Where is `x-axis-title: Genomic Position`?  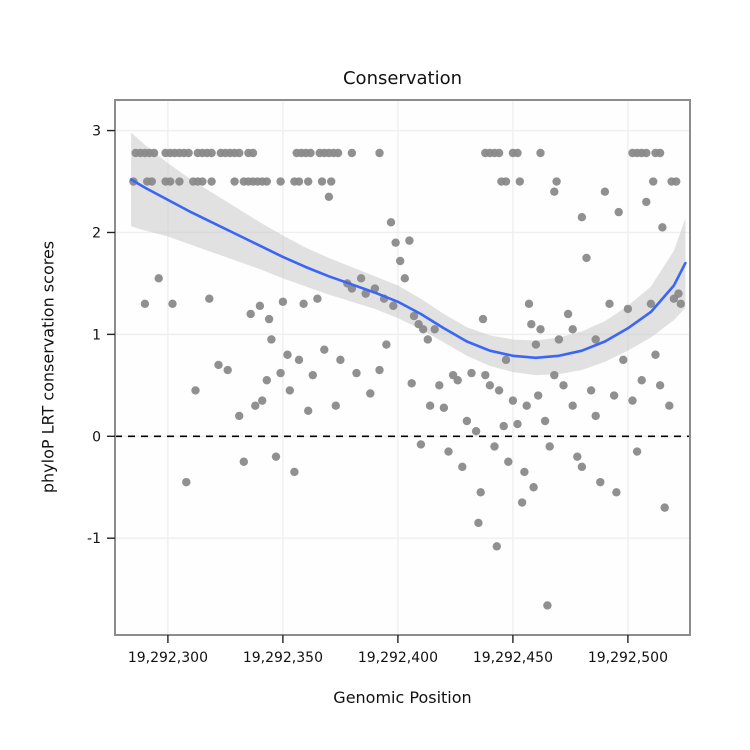
x-axis-title: Genomic Position is located at coordinates (402, 697).